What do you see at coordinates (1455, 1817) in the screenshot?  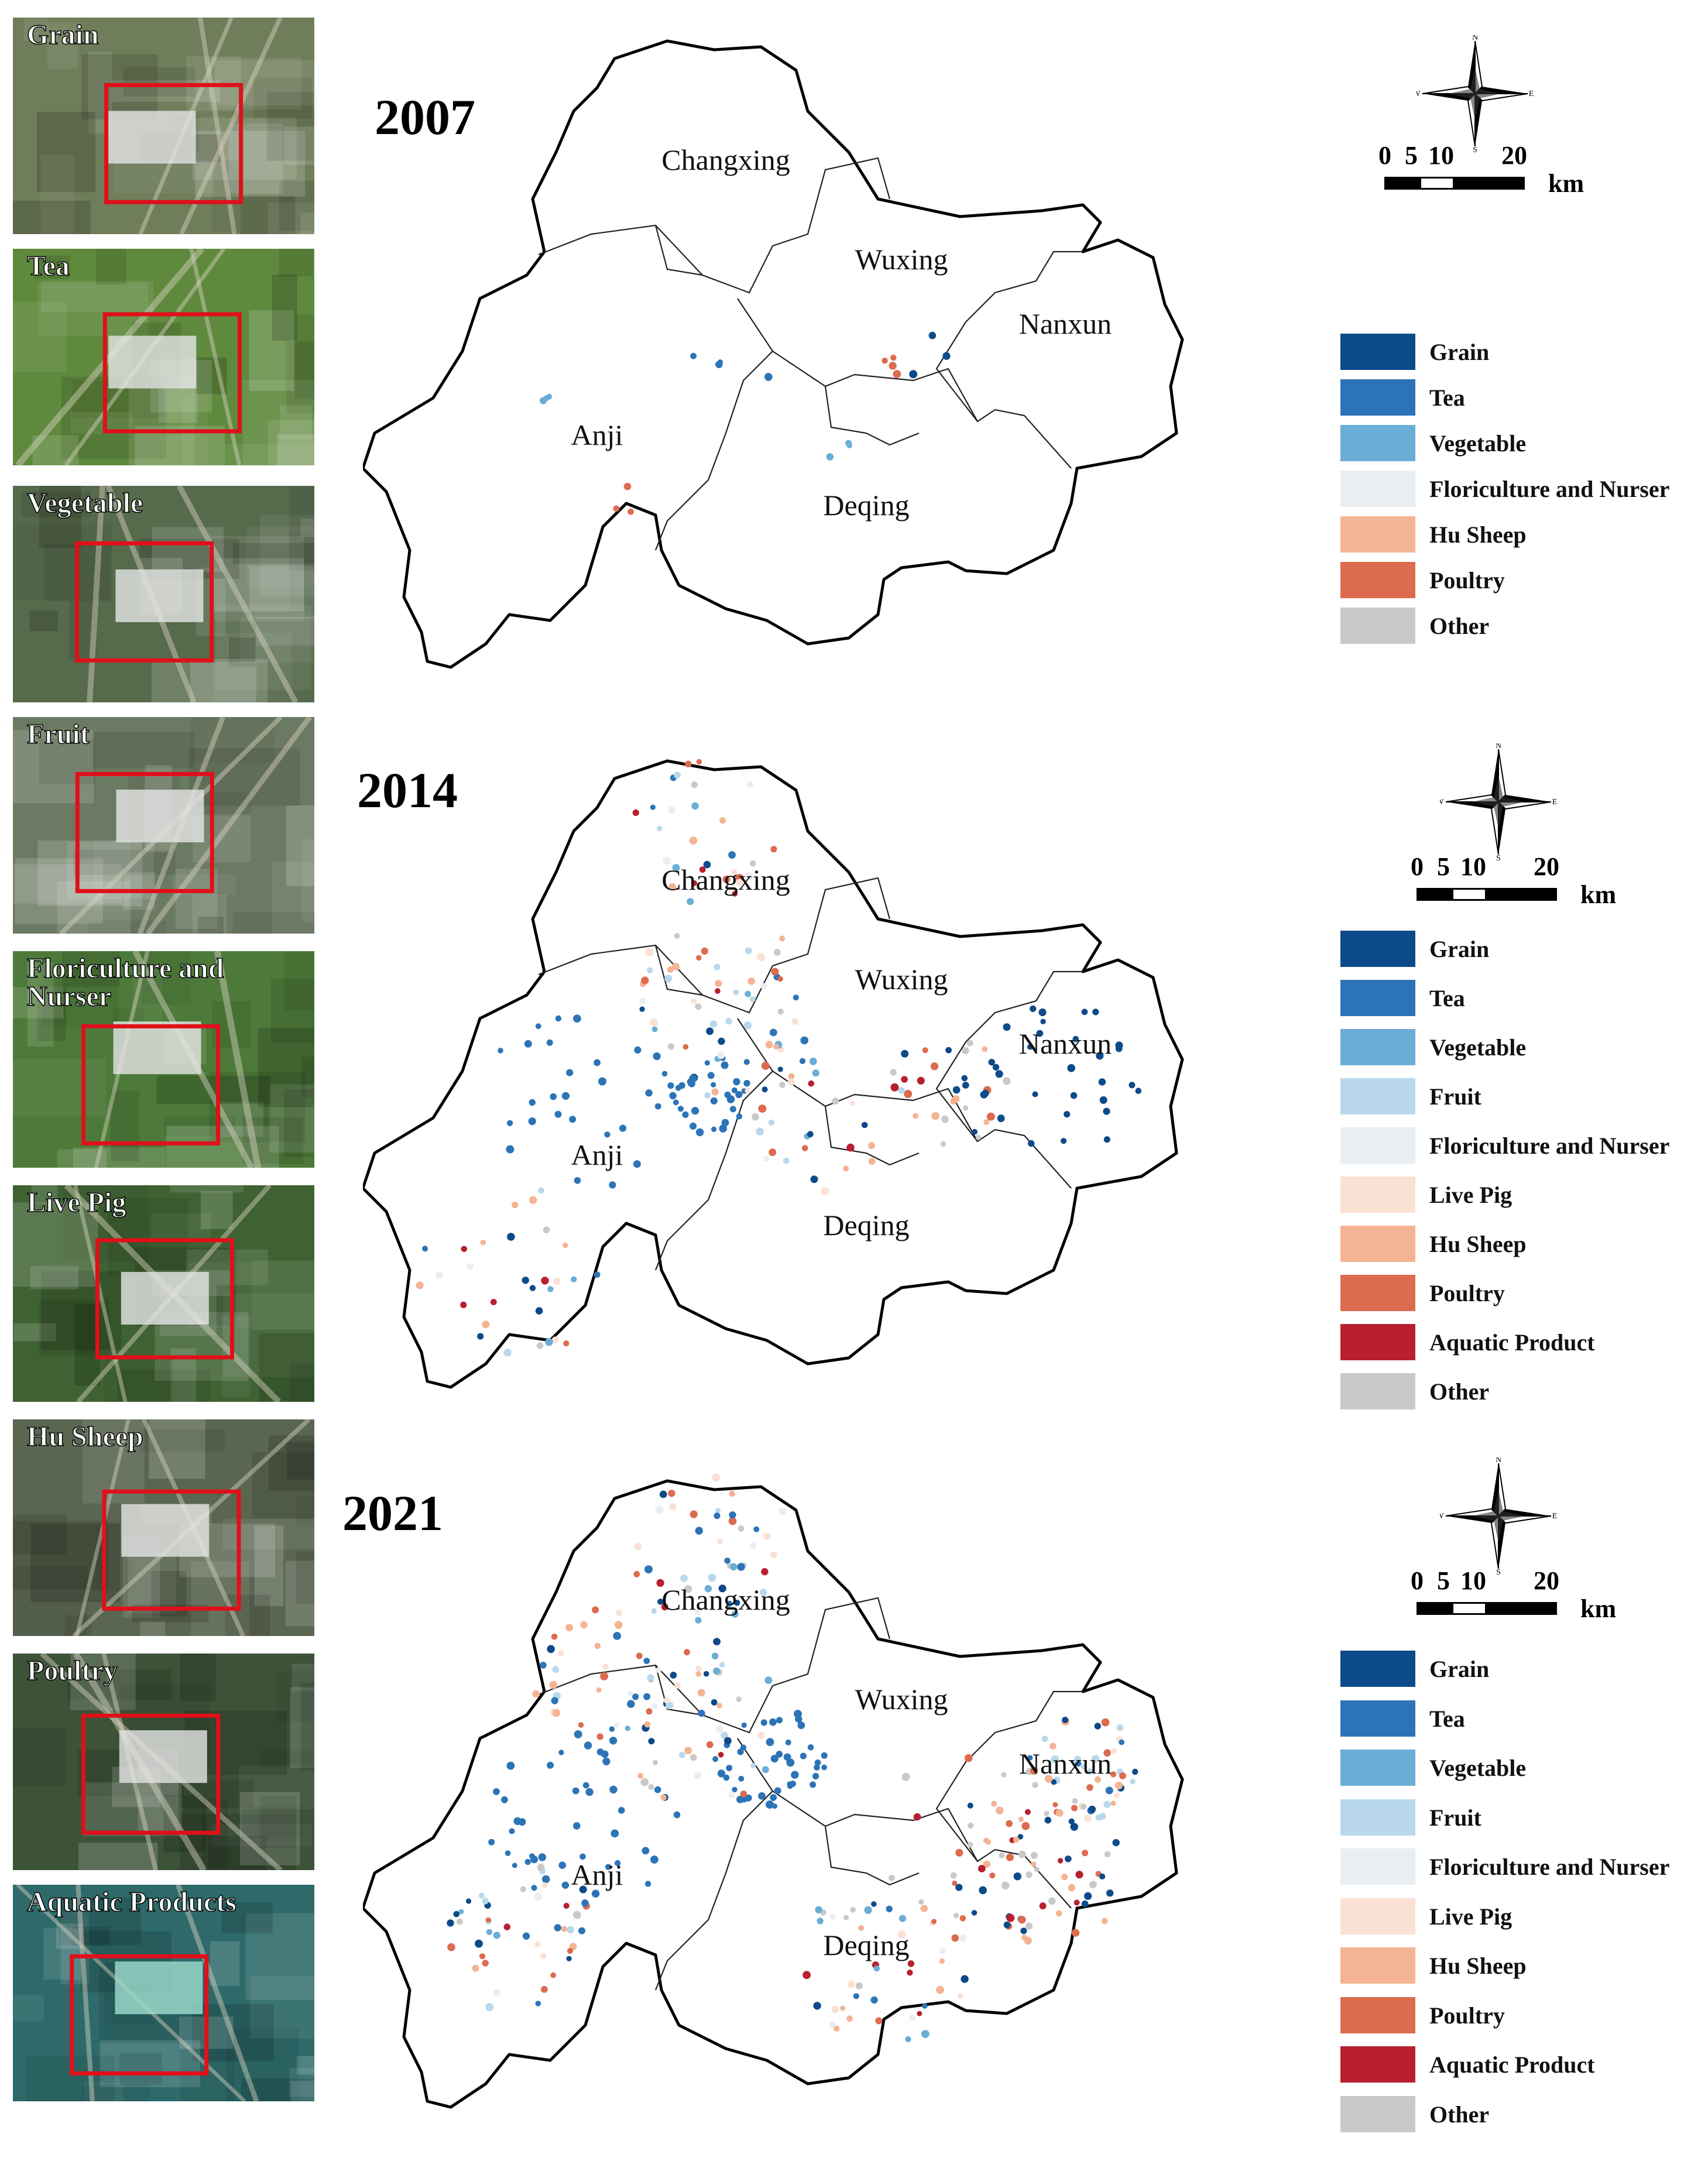 I see `legend-label: Fruit` at bounding box center [1455, 1817].